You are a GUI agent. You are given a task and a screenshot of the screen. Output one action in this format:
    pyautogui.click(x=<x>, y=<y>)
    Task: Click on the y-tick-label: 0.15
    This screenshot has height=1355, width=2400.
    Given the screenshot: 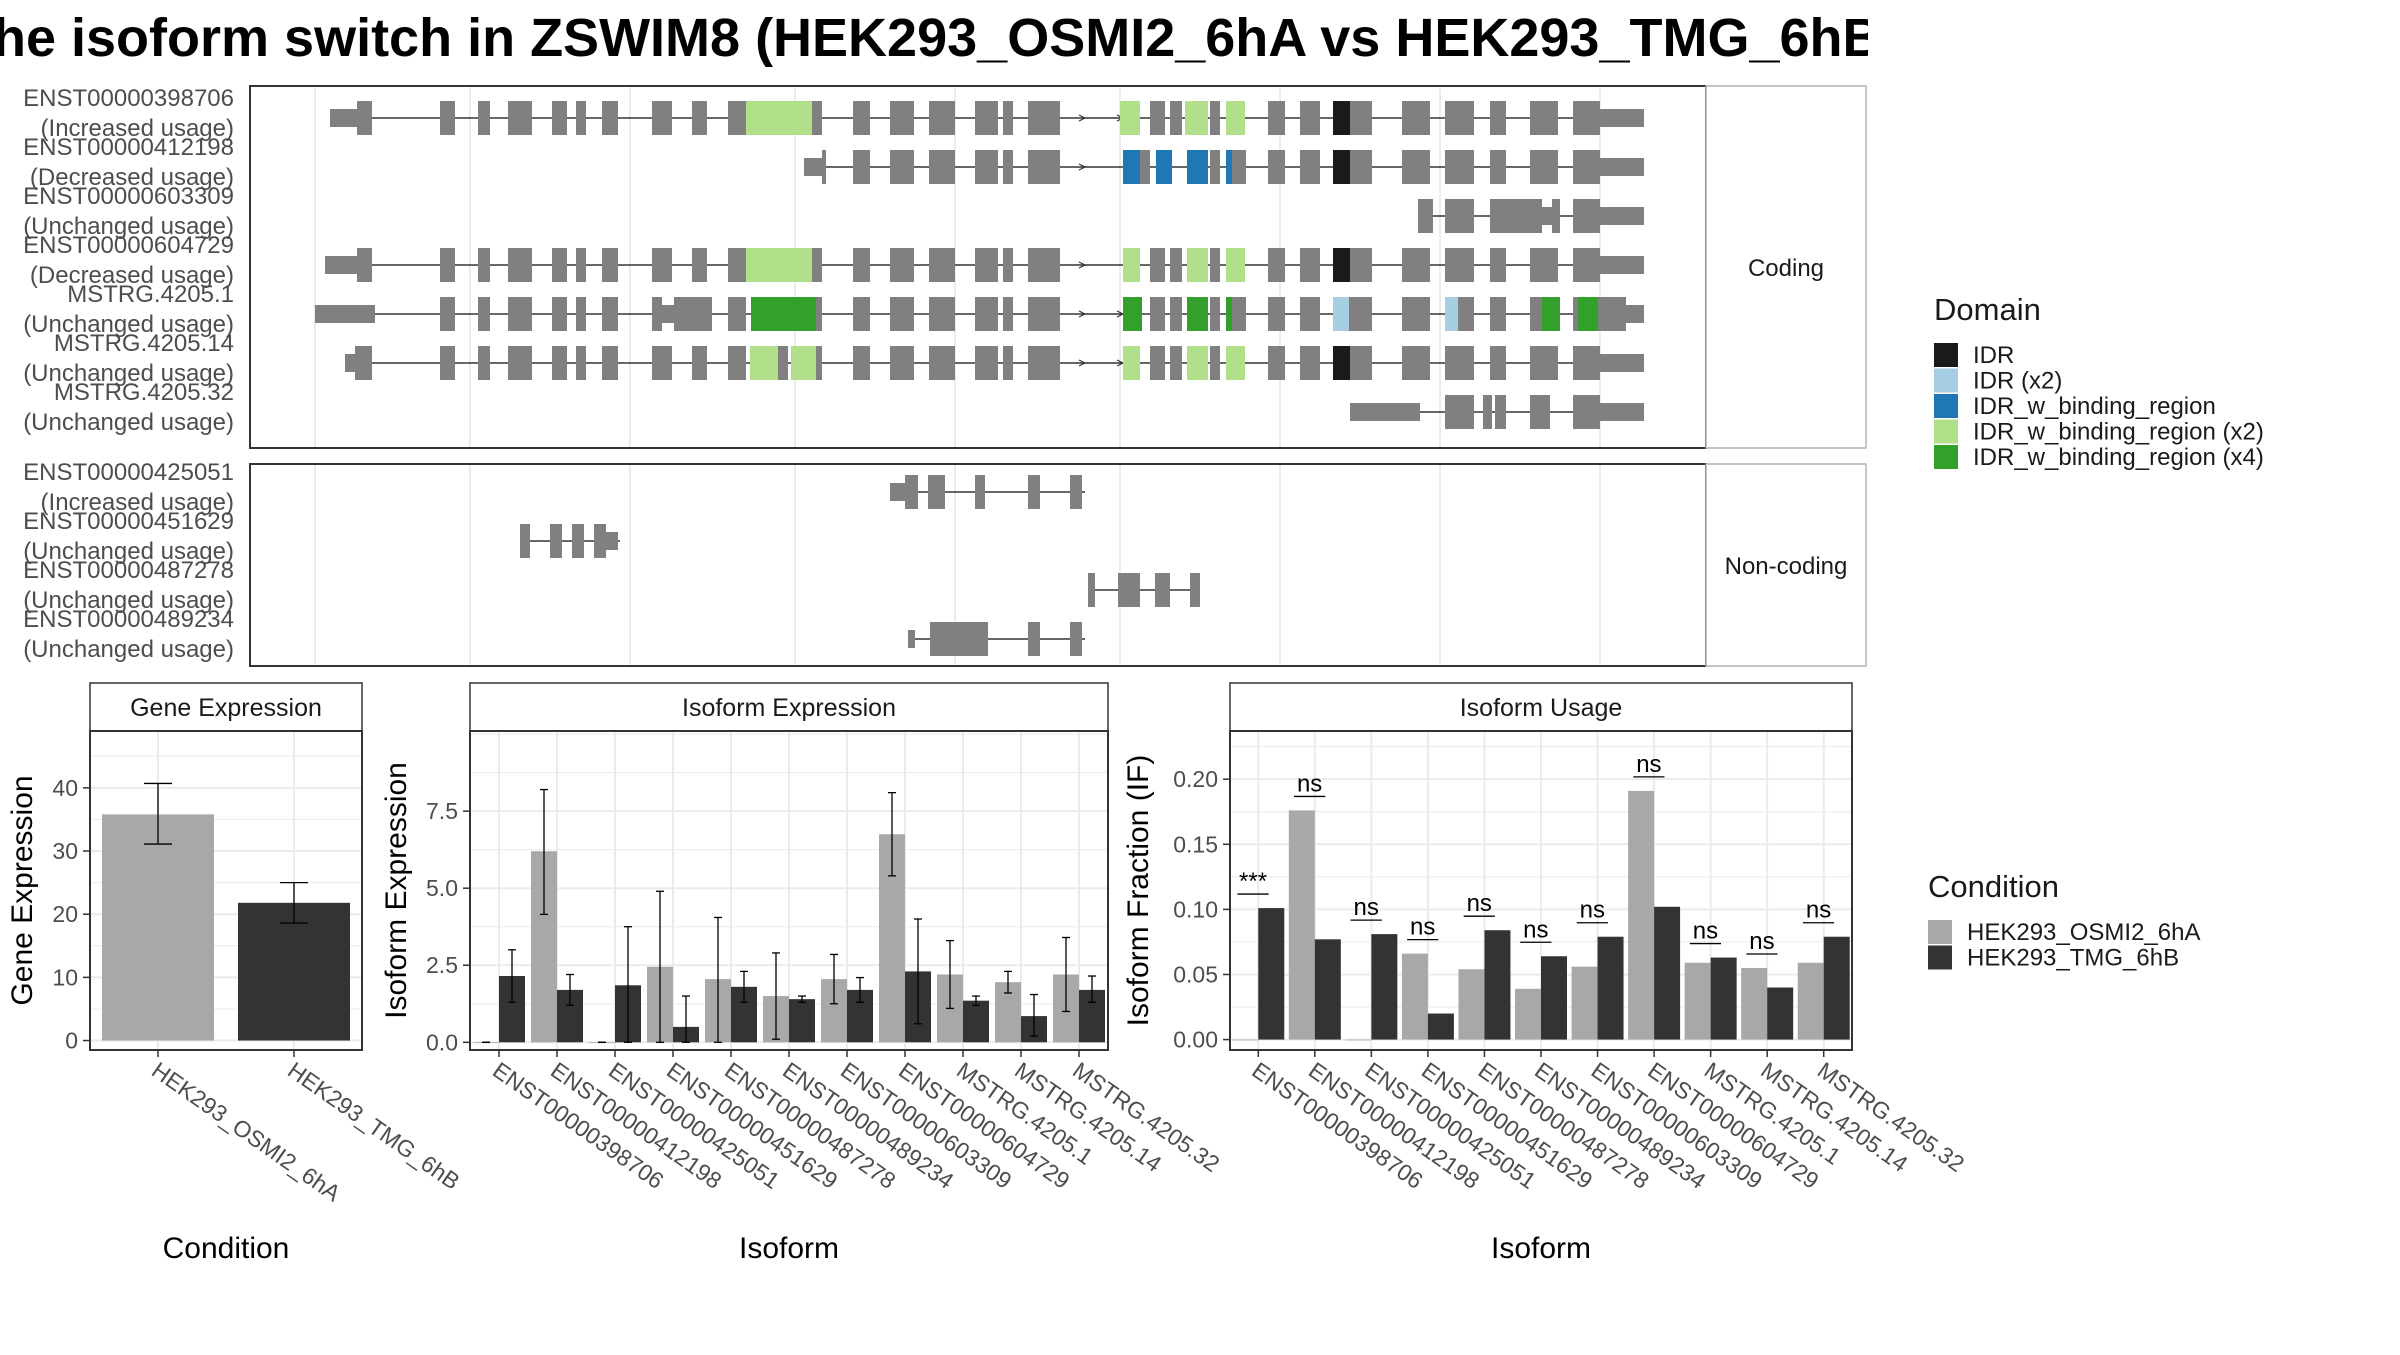 What is the action you would take?
    pyautogui.click(x=1195, y=844)
    